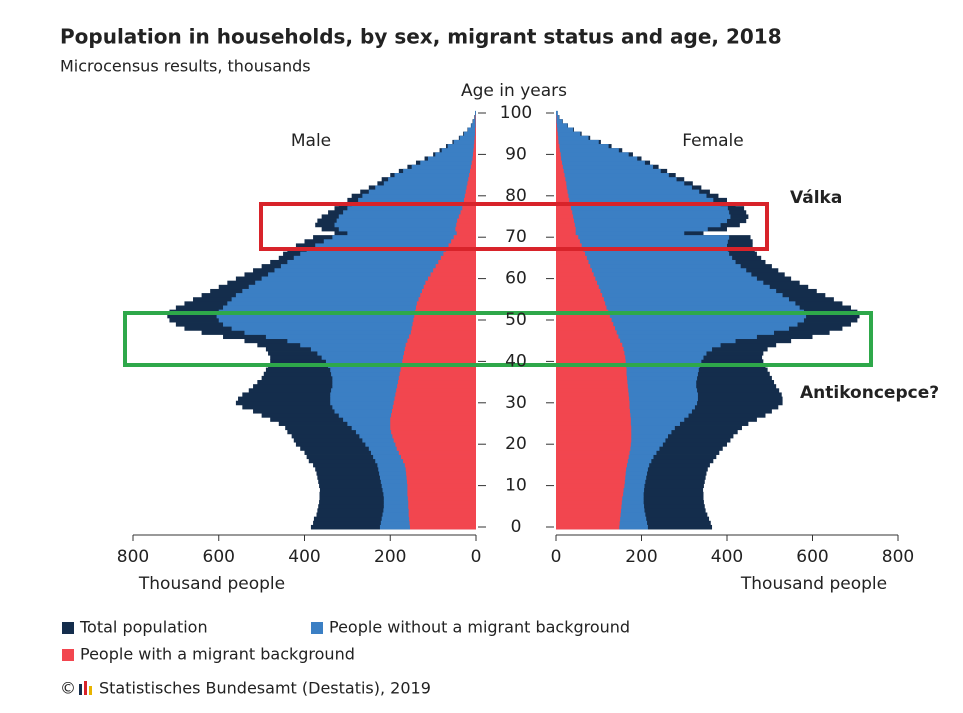 The image size is (963, 713). What do you see at coordinates (516, 279) in the screenshot?
I see `age-tick-label: 60` at bounding box center [516, 279].